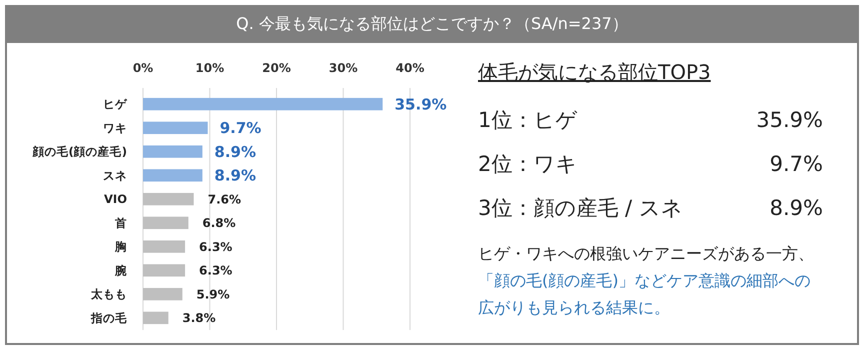 This screenshot has height=350, width=864. What do you see at coordinates (115, 104) in the screenshot?
I see `y-tick-label: ヒゲ` at bounding box center [115, 104].